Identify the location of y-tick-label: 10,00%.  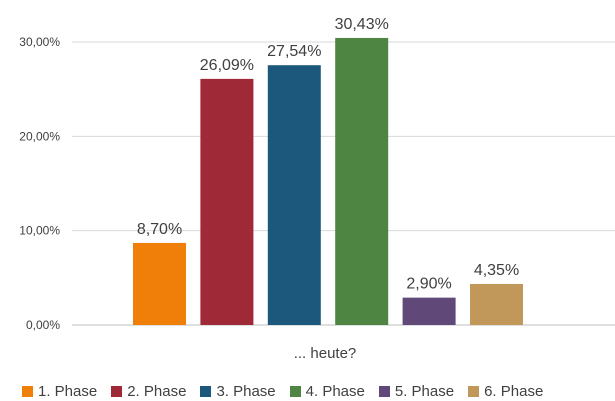
(39, 231).